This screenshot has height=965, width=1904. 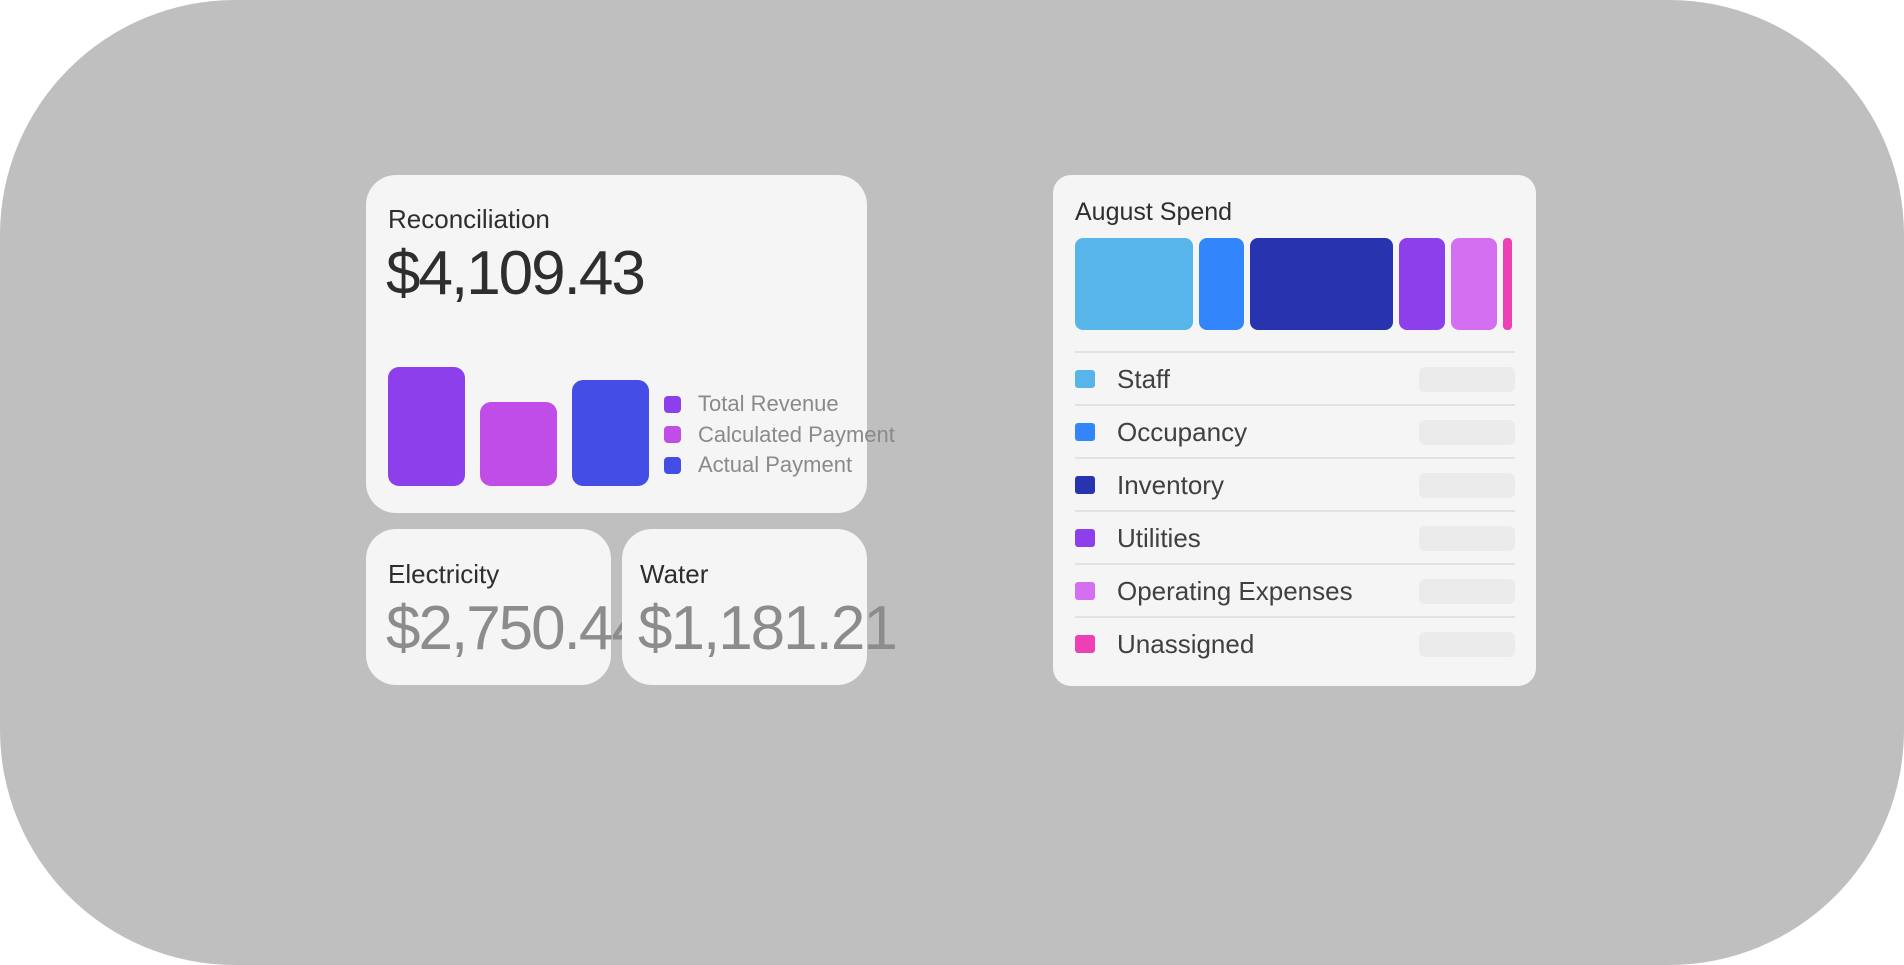 I want to click on legend-item: Actual Payment, so click(x=758, y=464).